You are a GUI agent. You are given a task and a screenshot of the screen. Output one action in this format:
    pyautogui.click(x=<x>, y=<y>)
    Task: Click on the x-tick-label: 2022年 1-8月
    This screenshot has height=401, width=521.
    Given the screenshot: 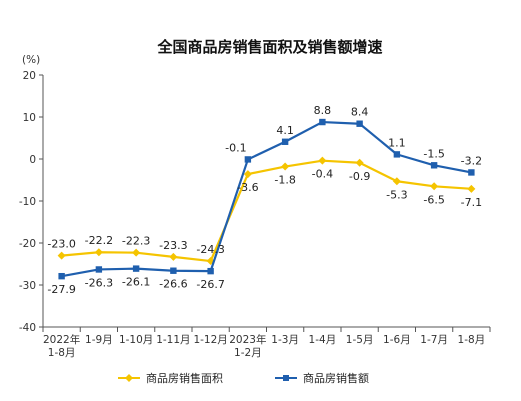 What is the action you would take?
    pyautogui.click(x=61, y=346)
    